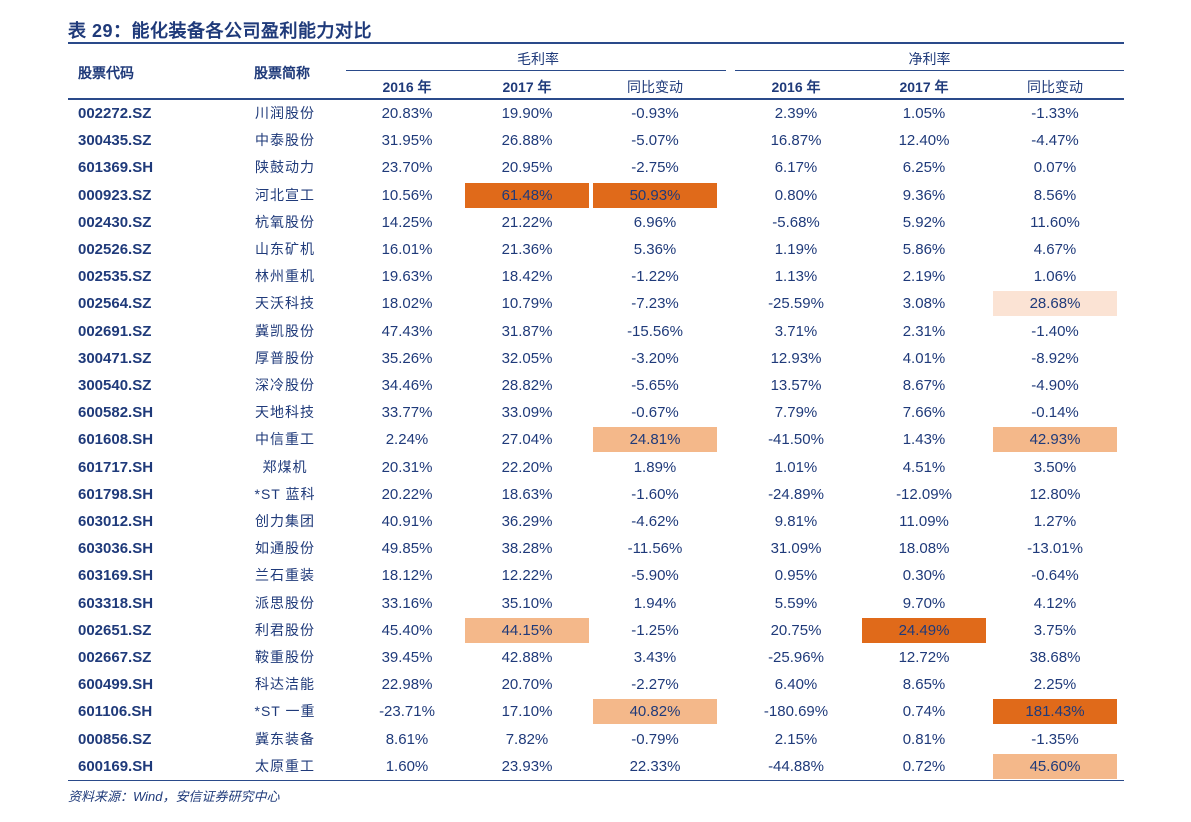  I want to click on stock-name-cell: *ST 蓝科, so click(285, 493).